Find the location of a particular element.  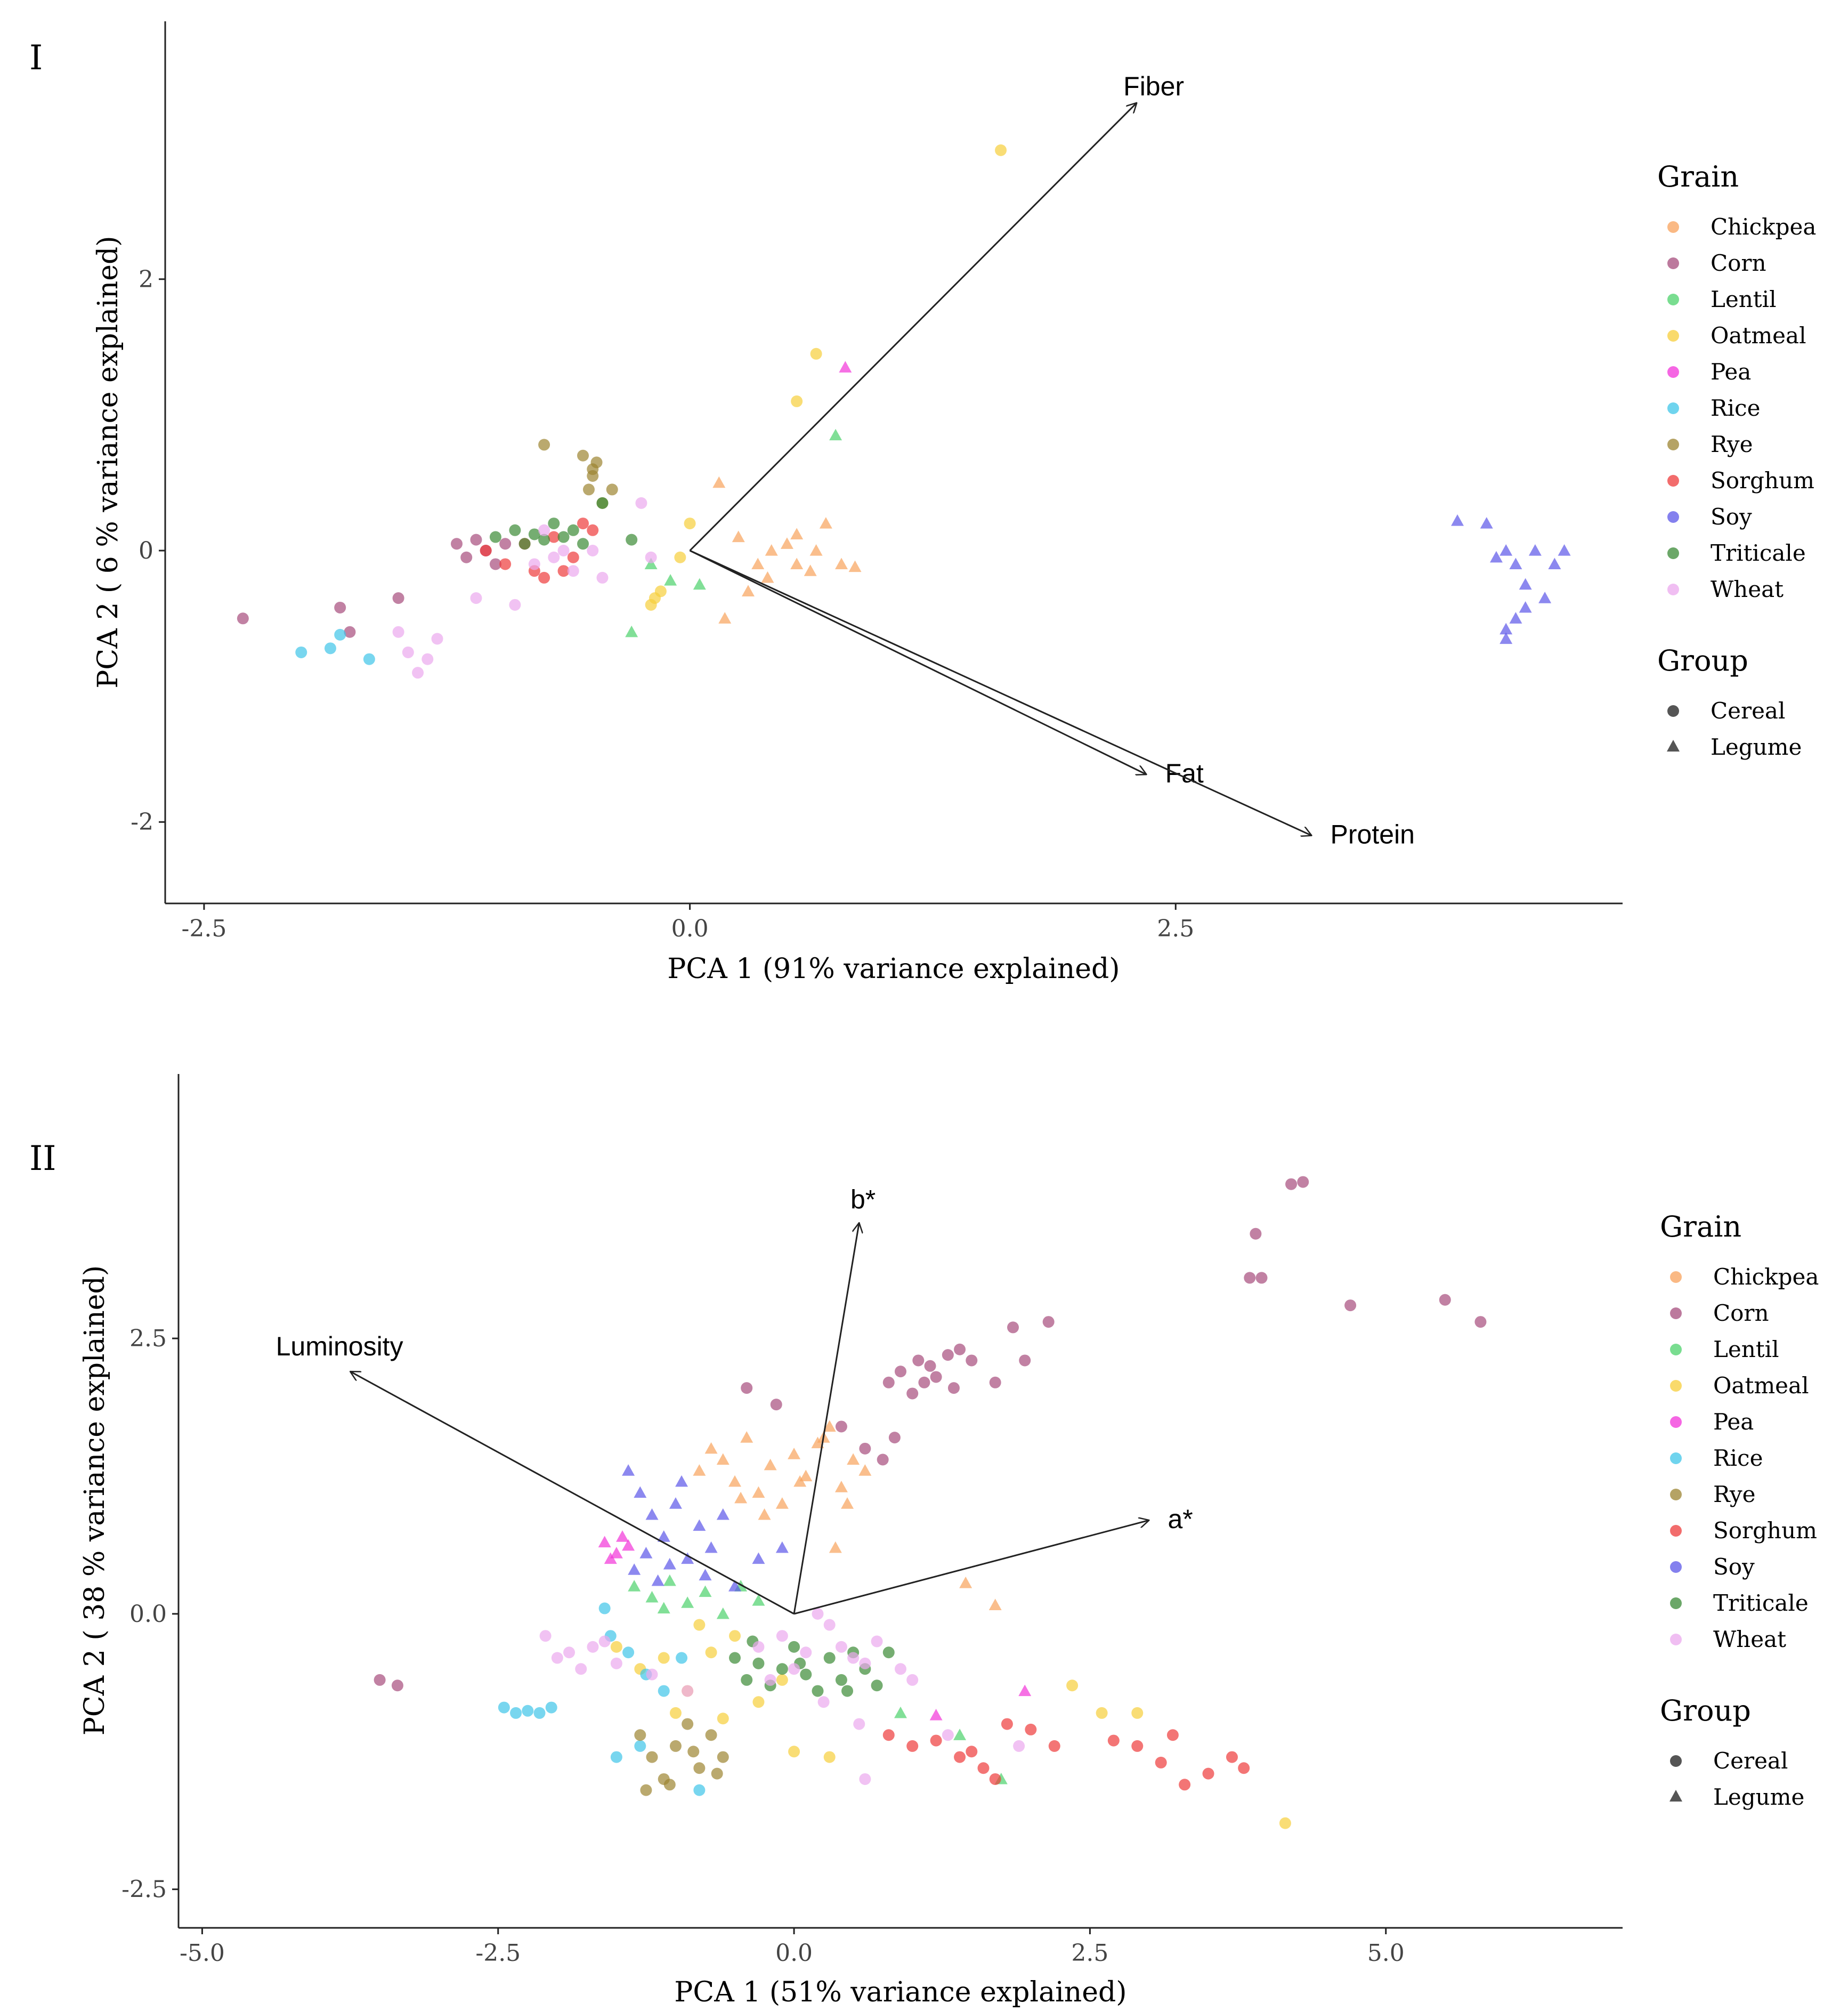

loading-arrow-fiber is located at coordinates (913, 327).